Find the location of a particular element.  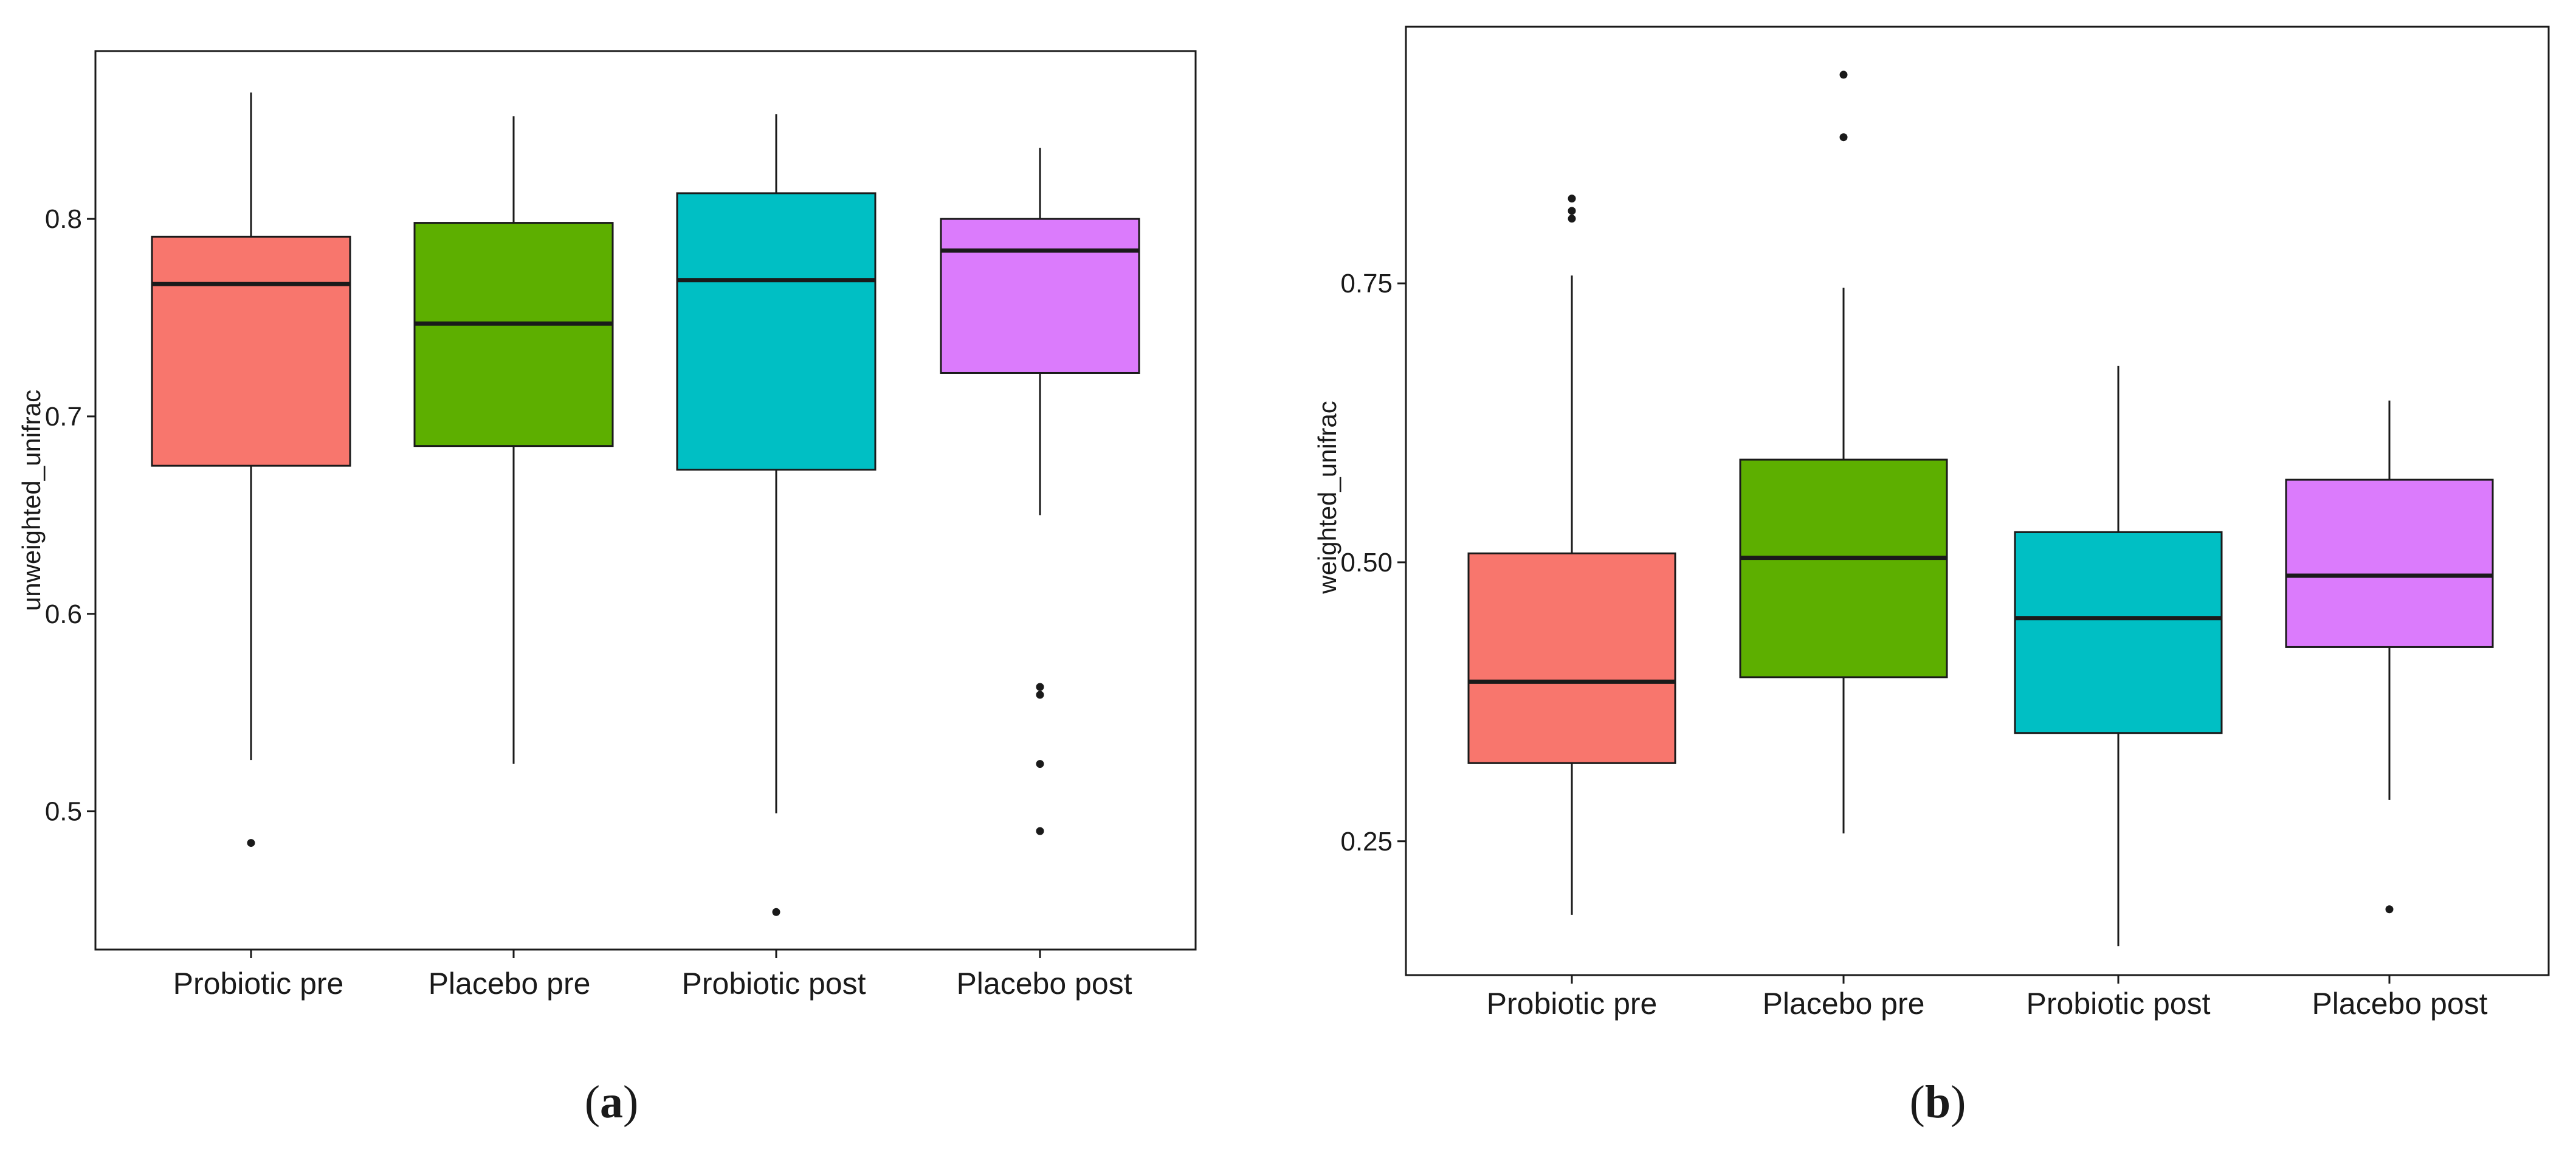

panel-b-box-group-probiotic-post is located at coordinates (2118, 656).